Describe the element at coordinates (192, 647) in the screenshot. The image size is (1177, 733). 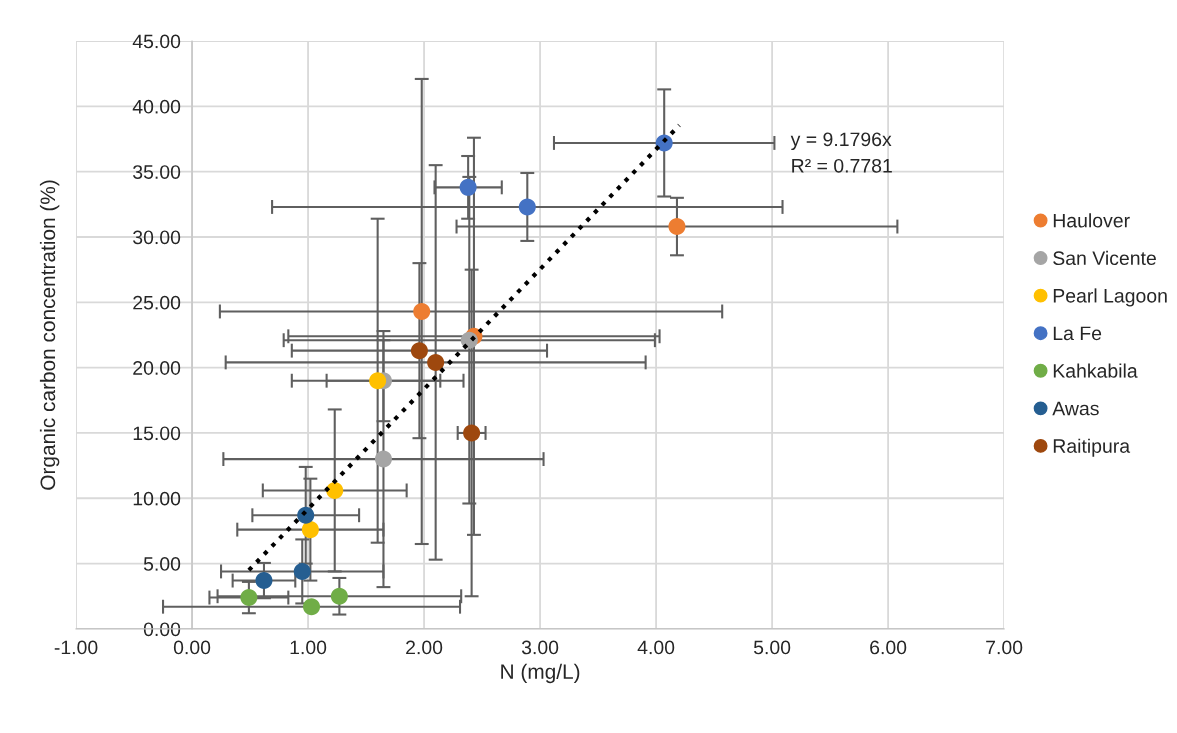
I see `x-tick-label: 0.00` at that location.